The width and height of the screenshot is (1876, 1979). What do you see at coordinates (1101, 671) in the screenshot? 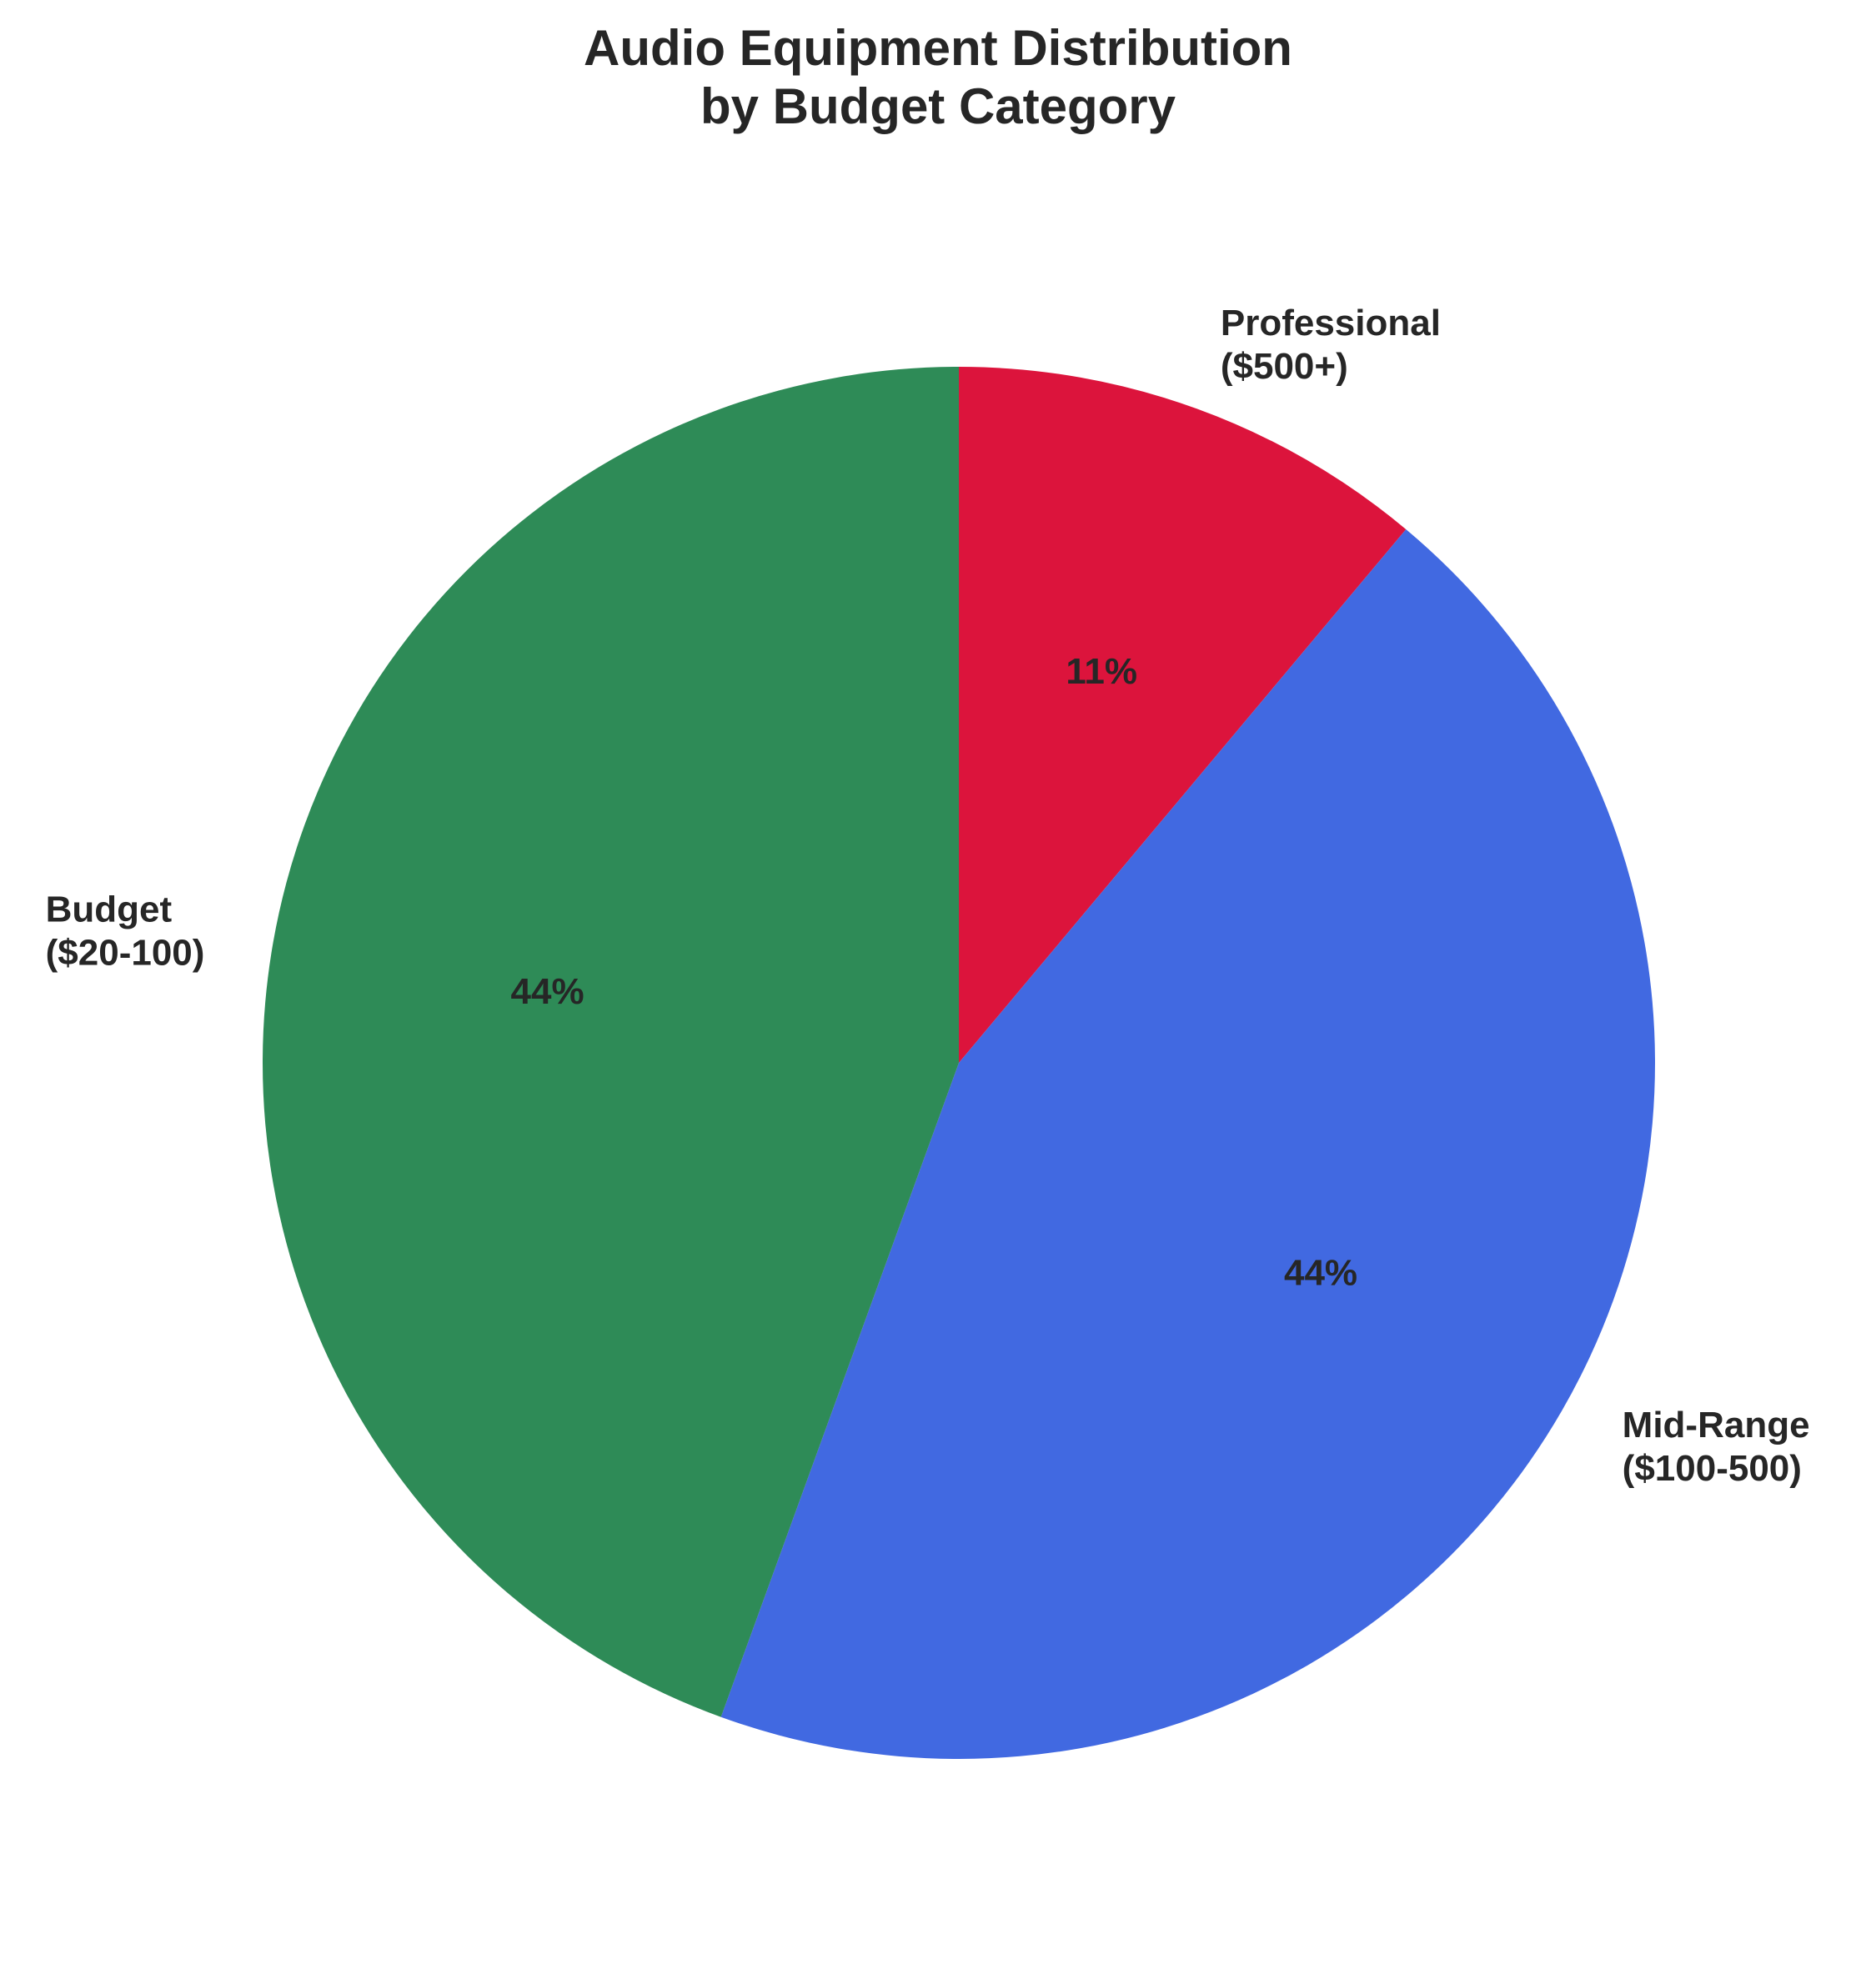
I see `pct-label-professional: 11%` at bounding box center [1101, 671].